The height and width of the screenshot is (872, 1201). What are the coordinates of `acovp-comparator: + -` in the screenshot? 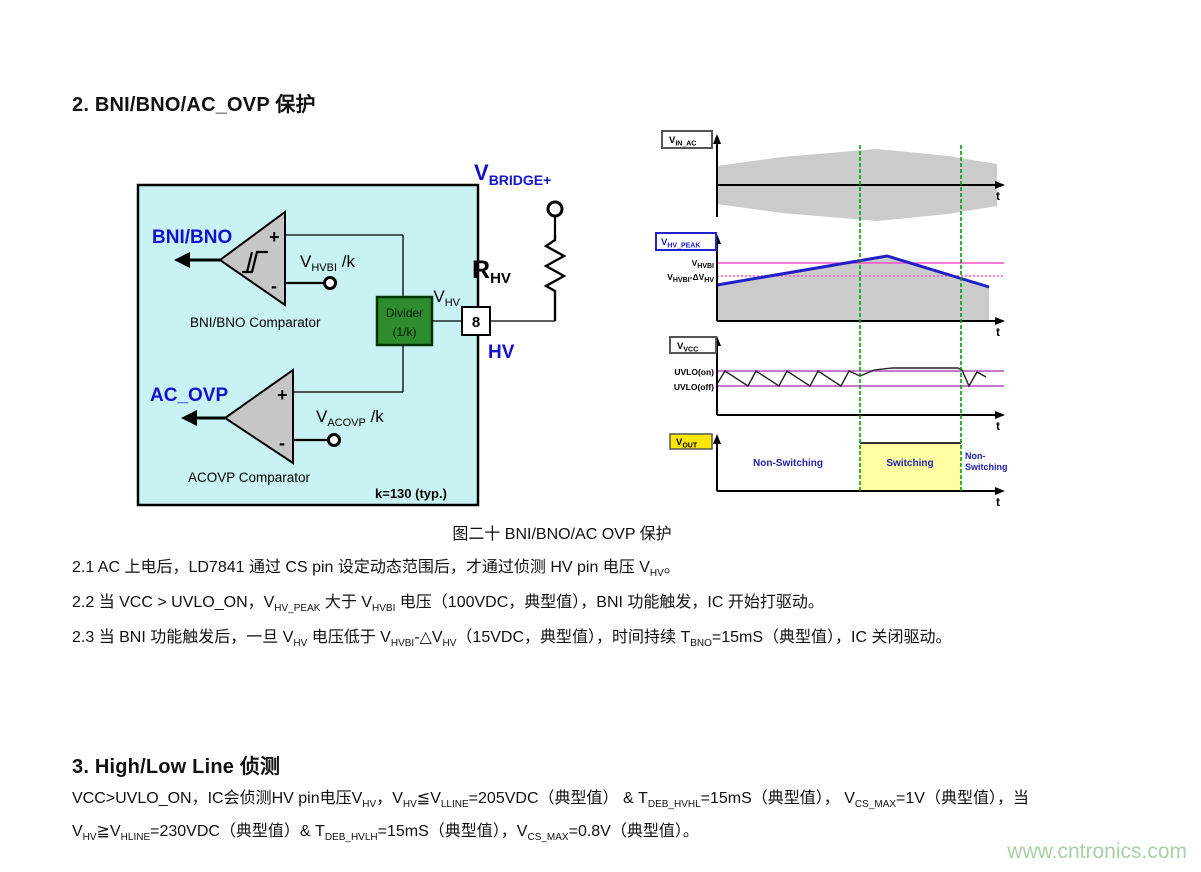 It's located at (292, 416).